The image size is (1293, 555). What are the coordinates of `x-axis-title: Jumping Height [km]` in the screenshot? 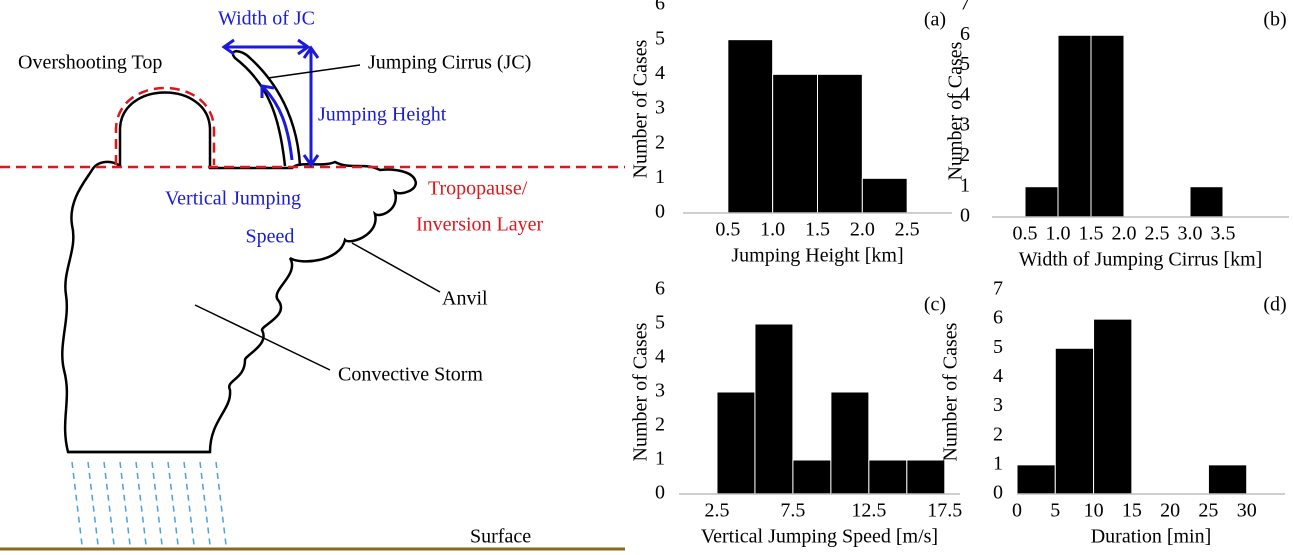 It's located at (817, 256).